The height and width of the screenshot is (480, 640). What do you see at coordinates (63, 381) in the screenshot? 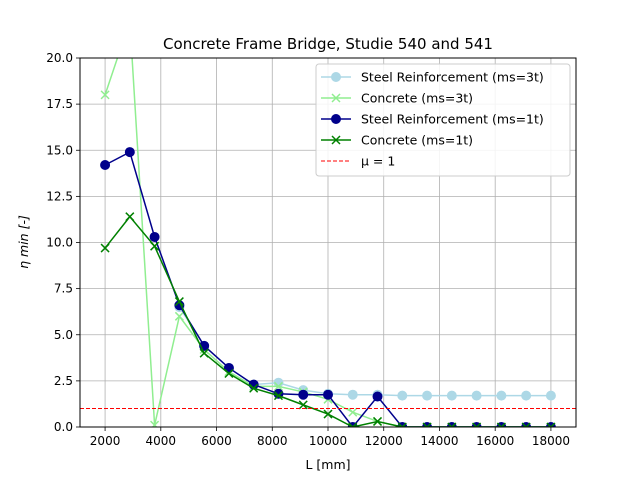
I see `y-tick-label: 2.5` at bounding box center [63, 381].